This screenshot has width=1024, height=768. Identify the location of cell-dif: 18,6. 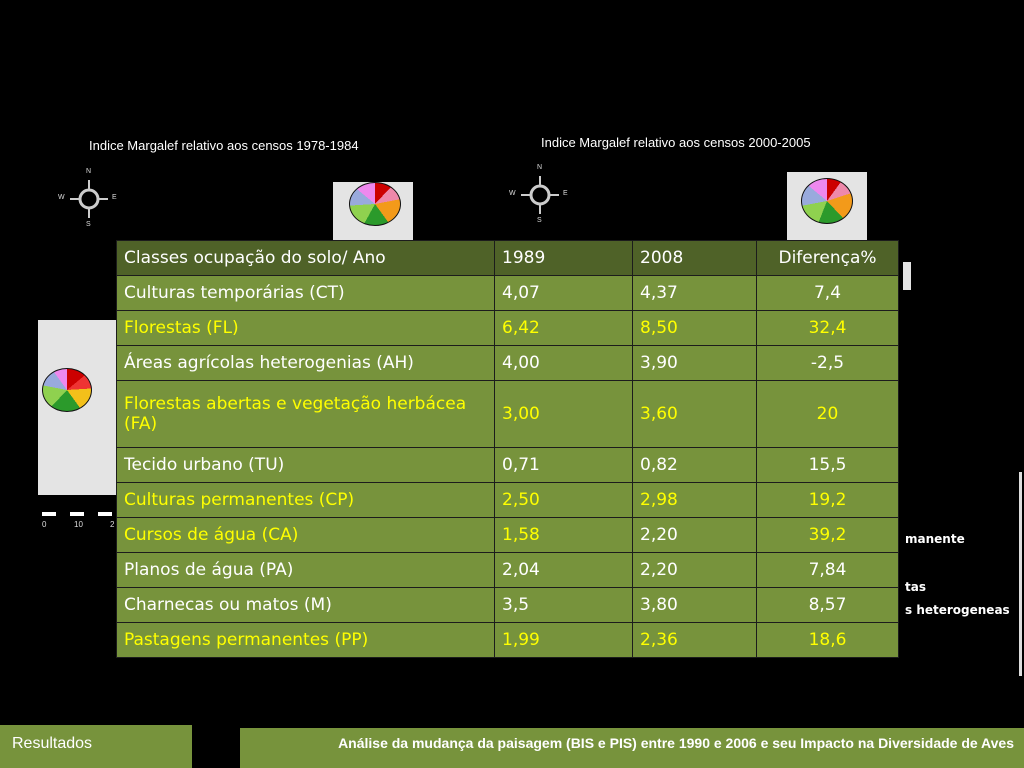
(827, 640).